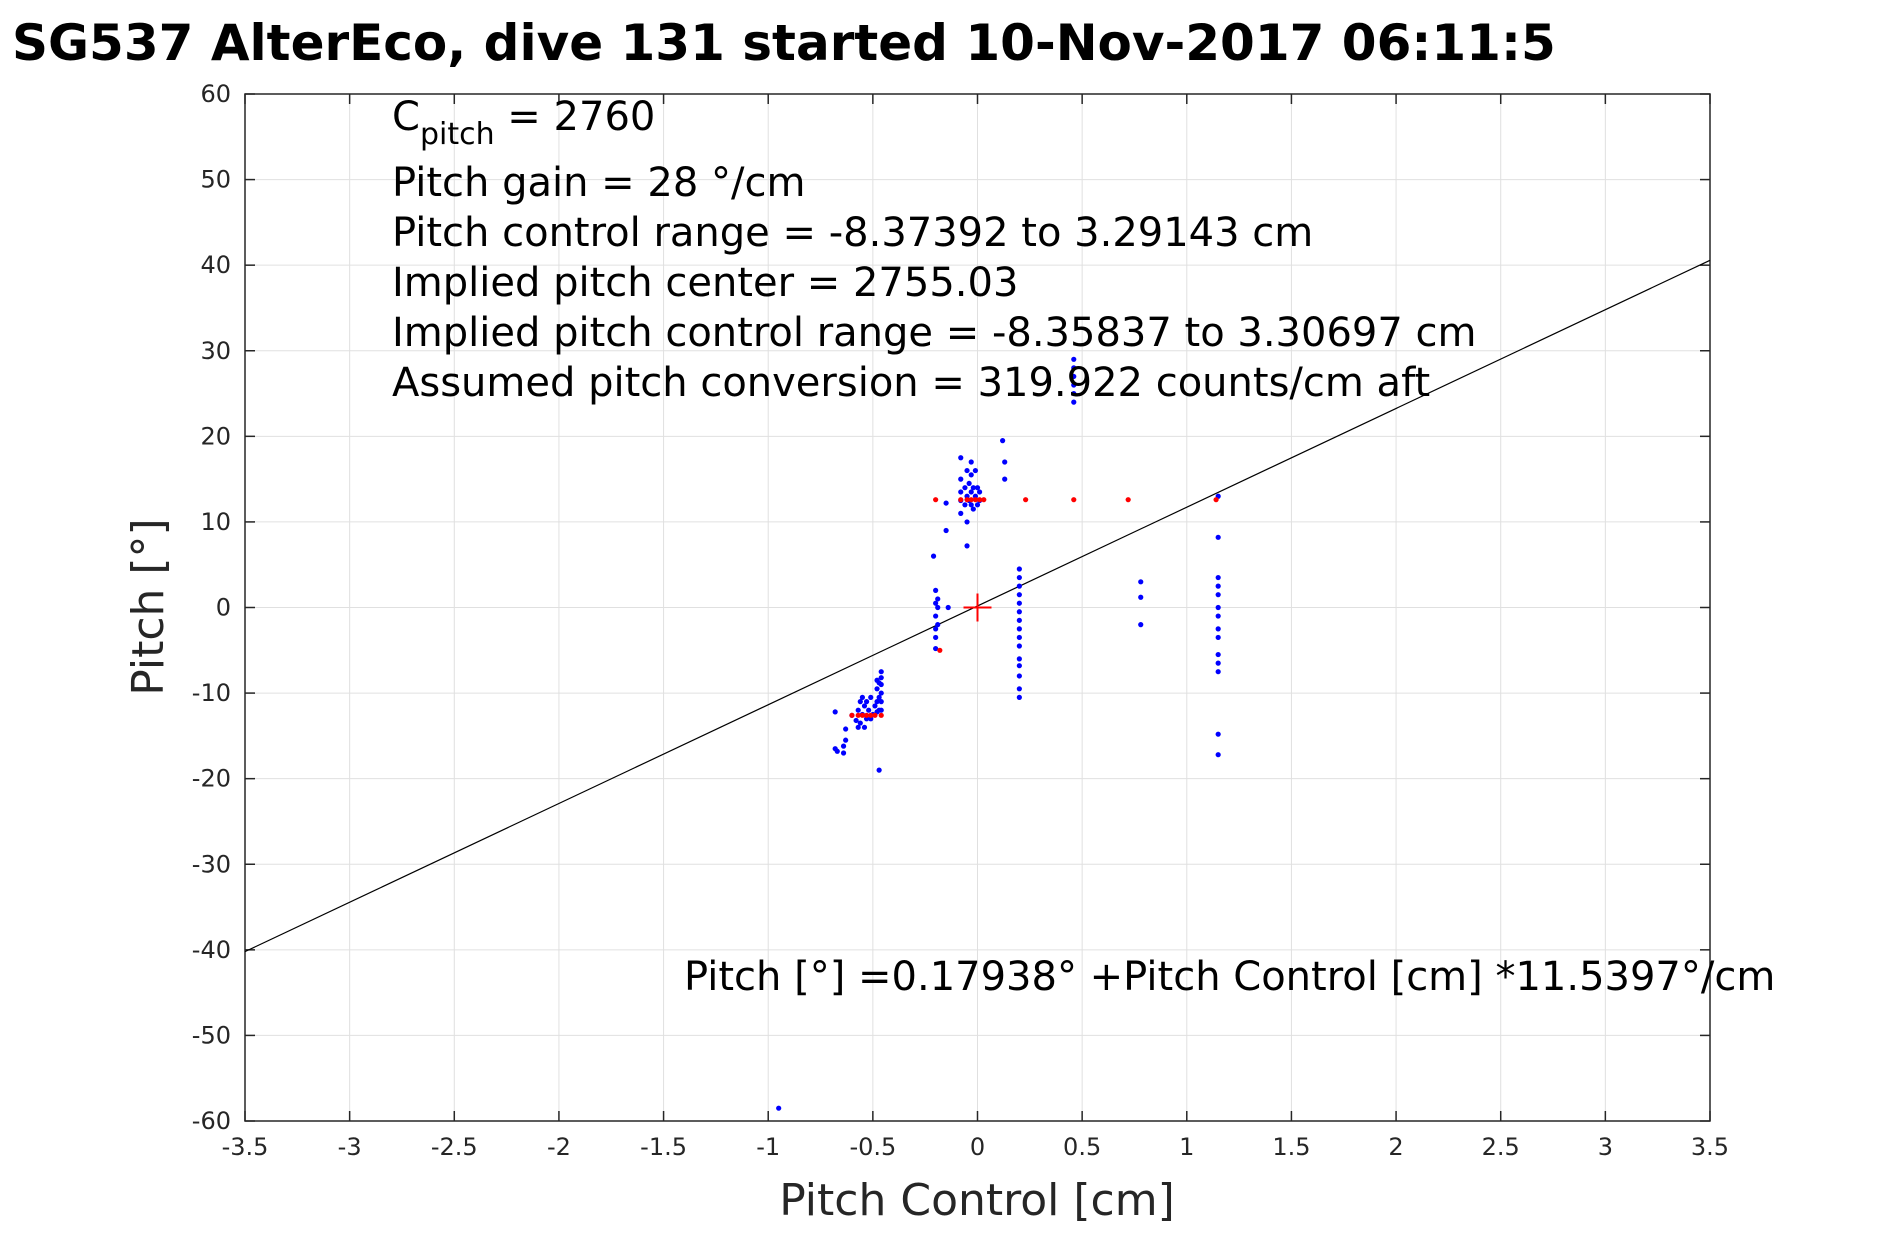 The height and width of the screenshot is (1260, 1890). I want to click on y-tick-label: 40, so click(215, 265).